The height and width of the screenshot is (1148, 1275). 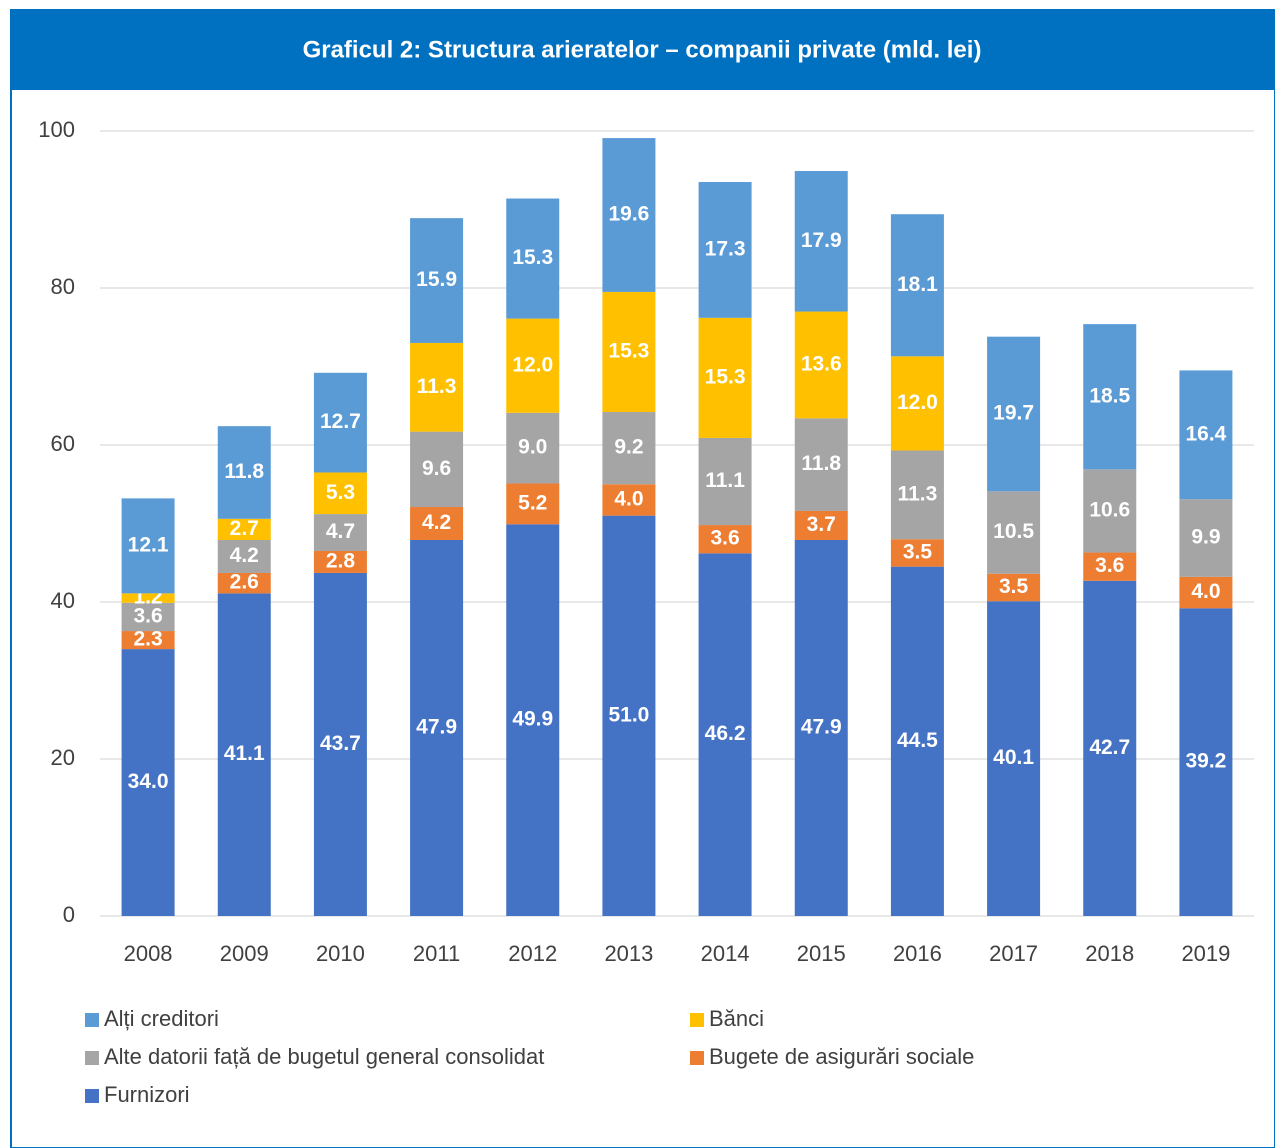 I want to click on y-tick-label: 100, so click(x=56, y=129).